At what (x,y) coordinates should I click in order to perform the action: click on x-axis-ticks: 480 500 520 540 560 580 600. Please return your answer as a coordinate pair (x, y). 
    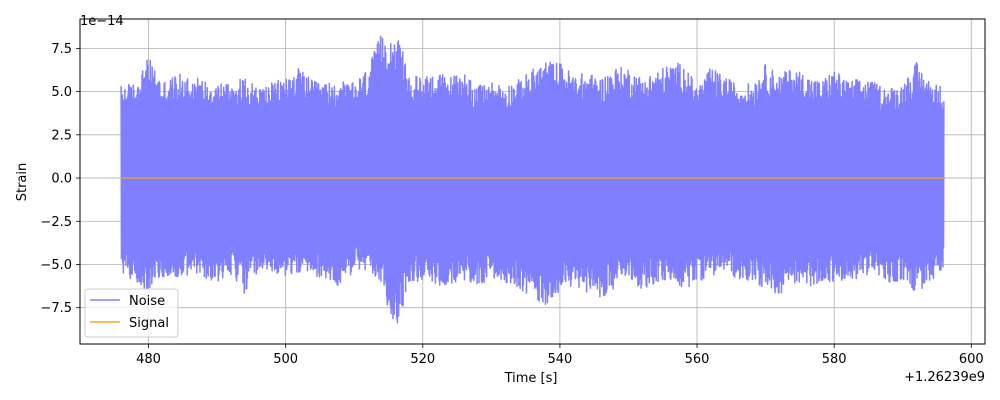
    Looking at the image, I should click on (560, 355).